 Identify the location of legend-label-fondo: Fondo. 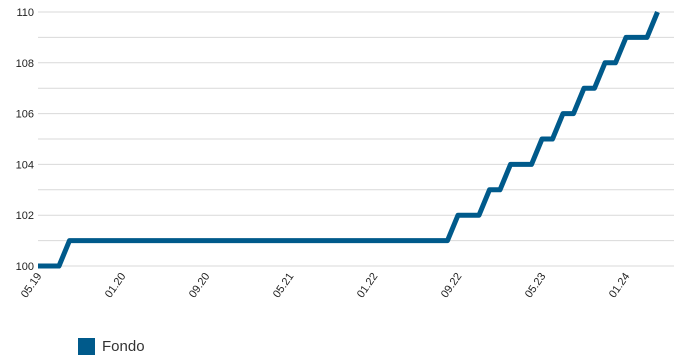
(123, 346).